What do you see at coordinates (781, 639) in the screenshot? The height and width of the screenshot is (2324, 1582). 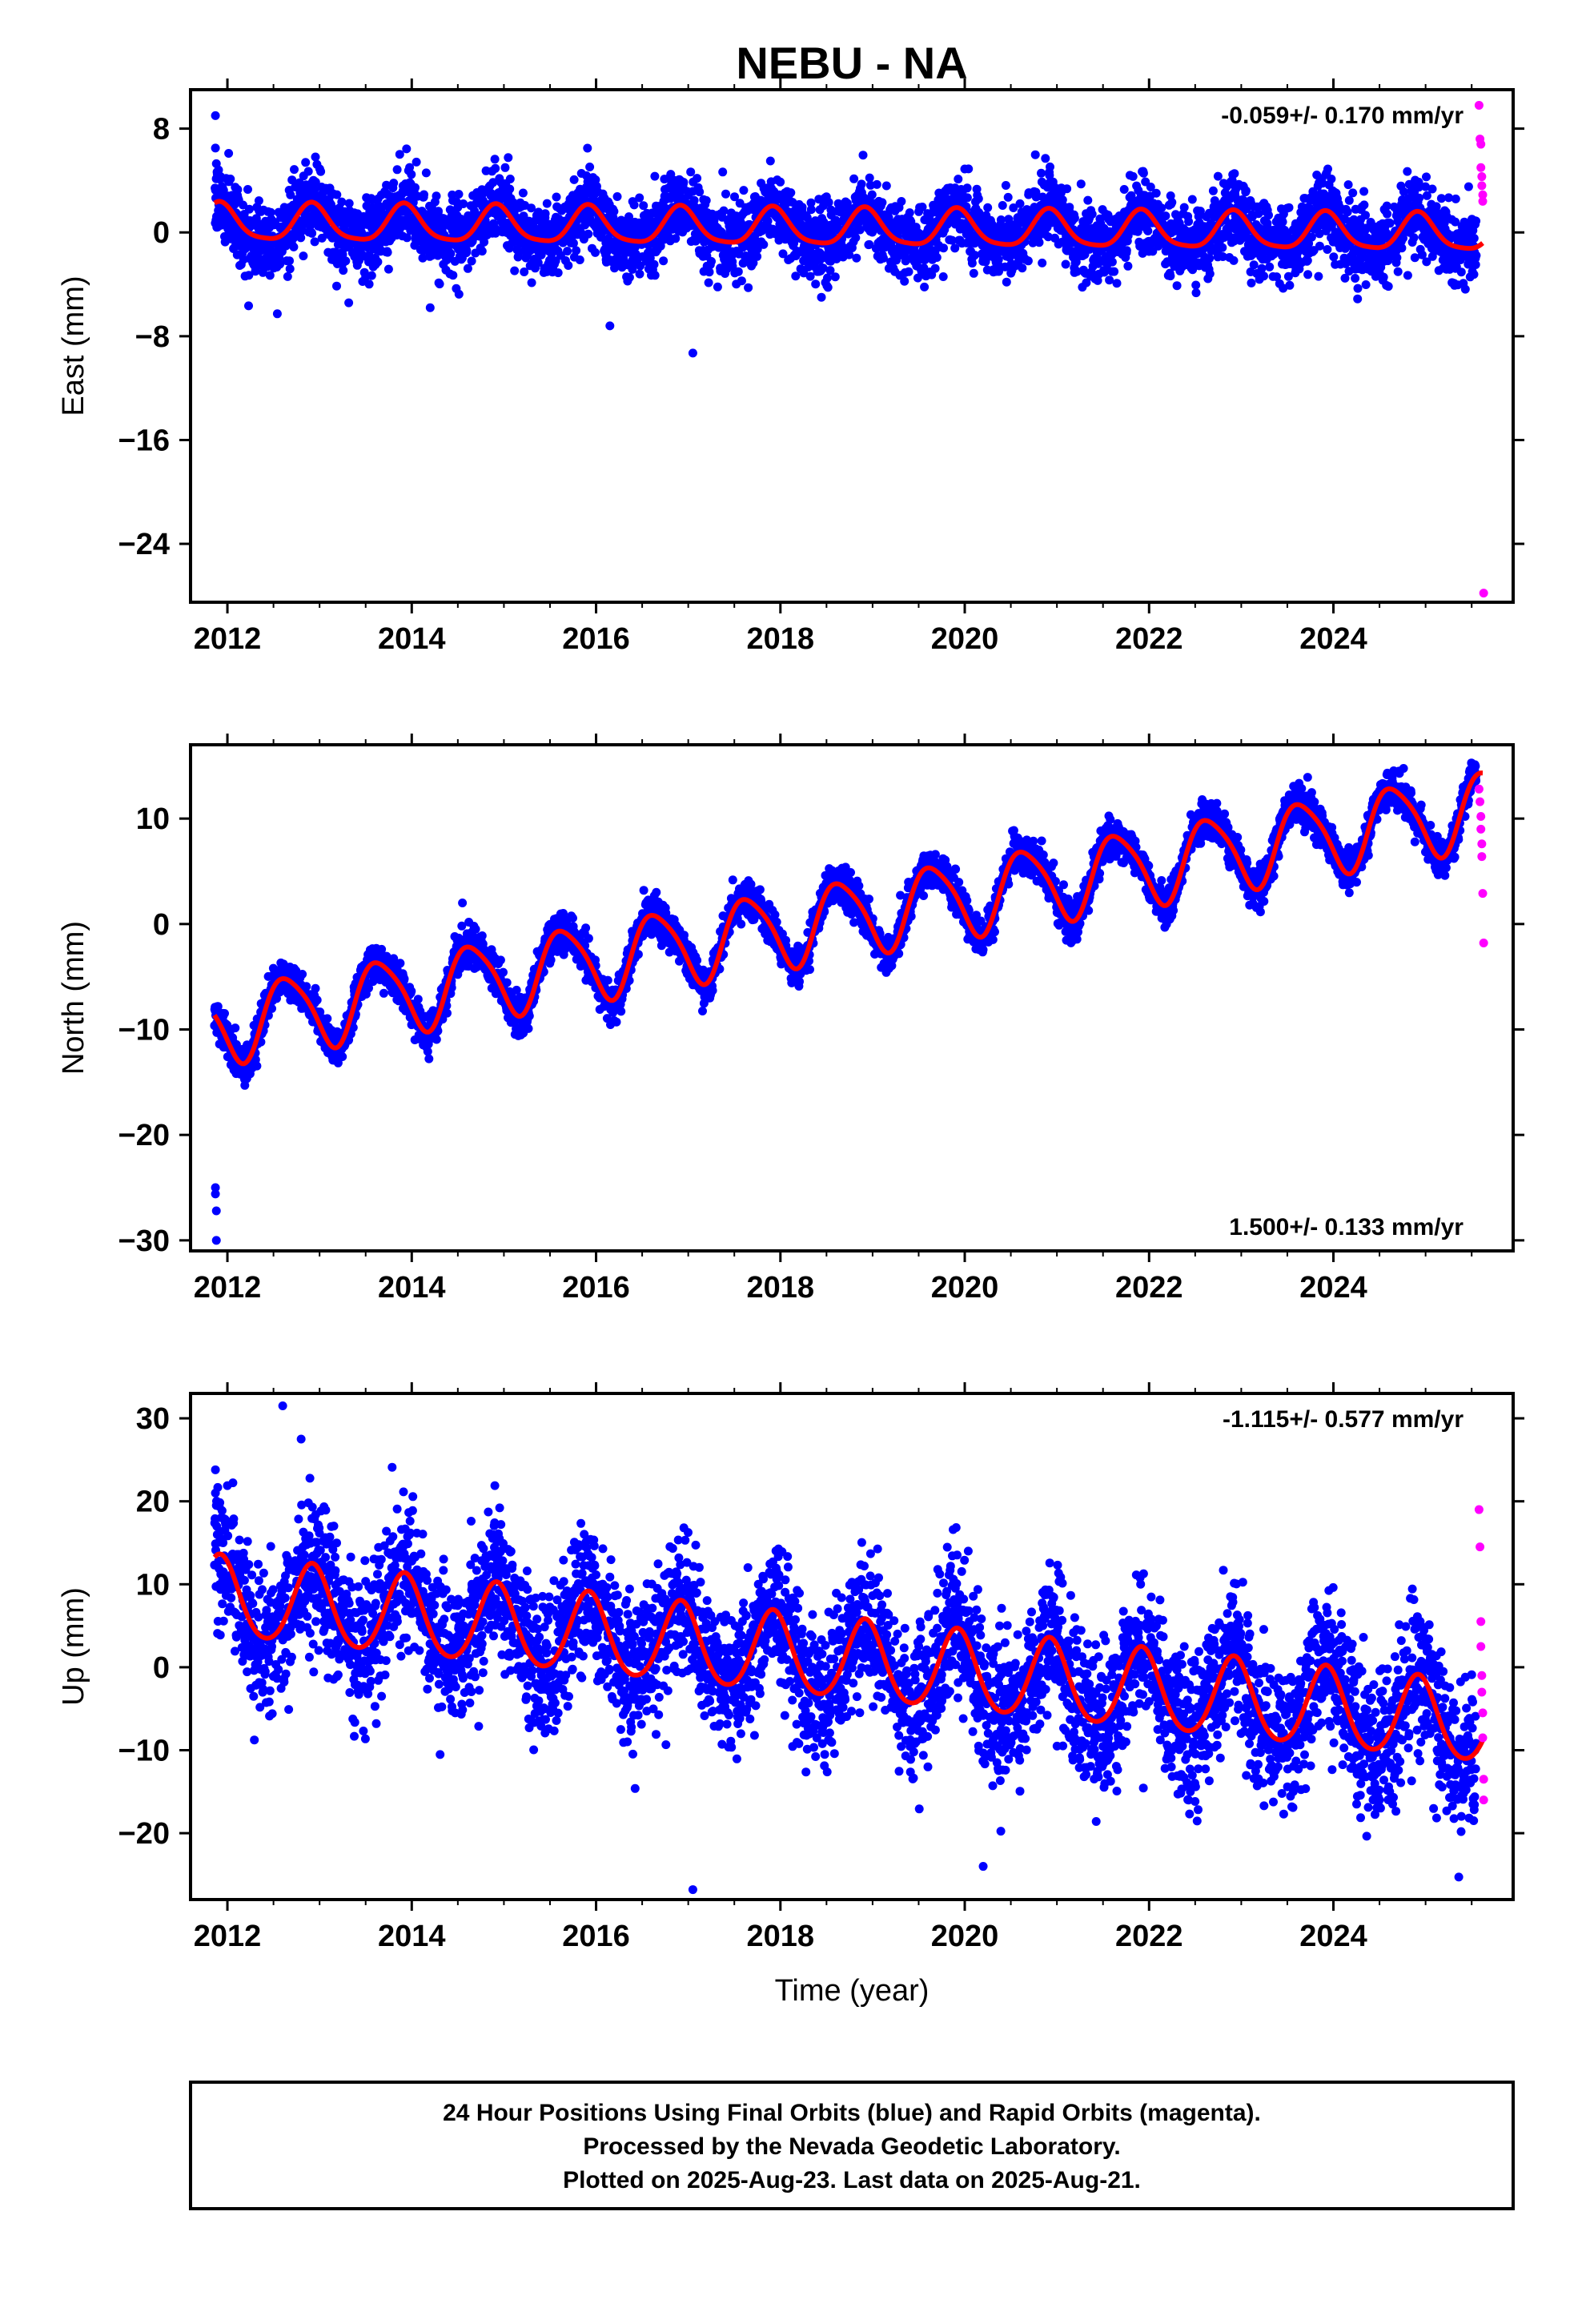 I see `x-tick-label: 2018` at bounding box center [781, 639].